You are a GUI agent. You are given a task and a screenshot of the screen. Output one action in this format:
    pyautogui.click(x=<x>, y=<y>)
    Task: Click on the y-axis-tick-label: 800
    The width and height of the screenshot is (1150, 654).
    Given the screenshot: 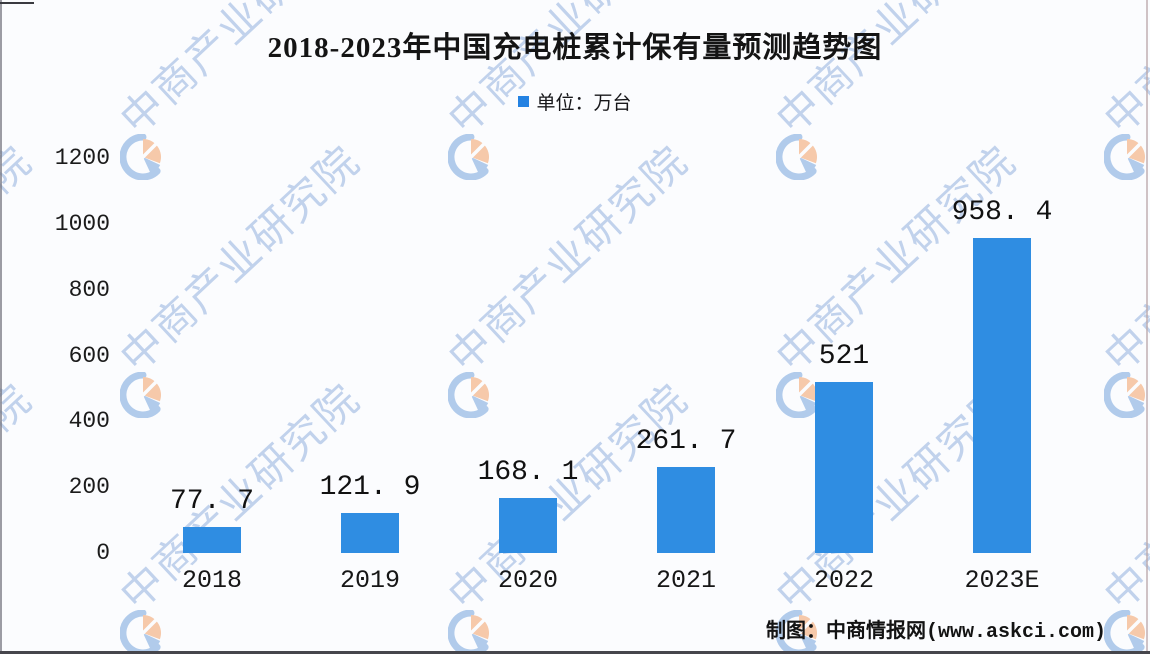 What is the action you would take?
    pyautogui.click(x=89, y=289)
    